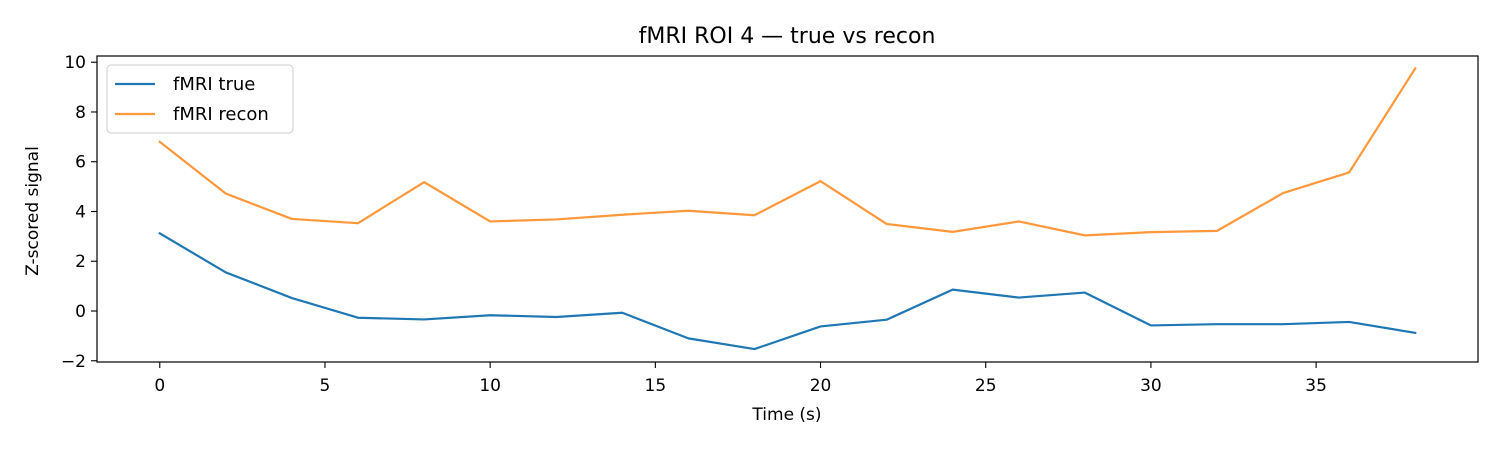  Describe the element at coordinates (986, 386) in the screenshot. I see `x-tick-label: 25` at that location.